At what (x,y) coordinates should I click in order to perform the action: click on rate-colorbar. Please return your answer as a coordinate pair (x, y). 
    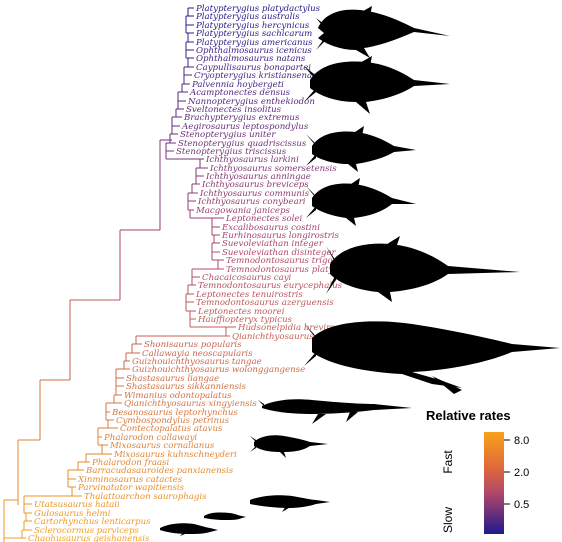
    Looking at the image, I should click on (494, 483).